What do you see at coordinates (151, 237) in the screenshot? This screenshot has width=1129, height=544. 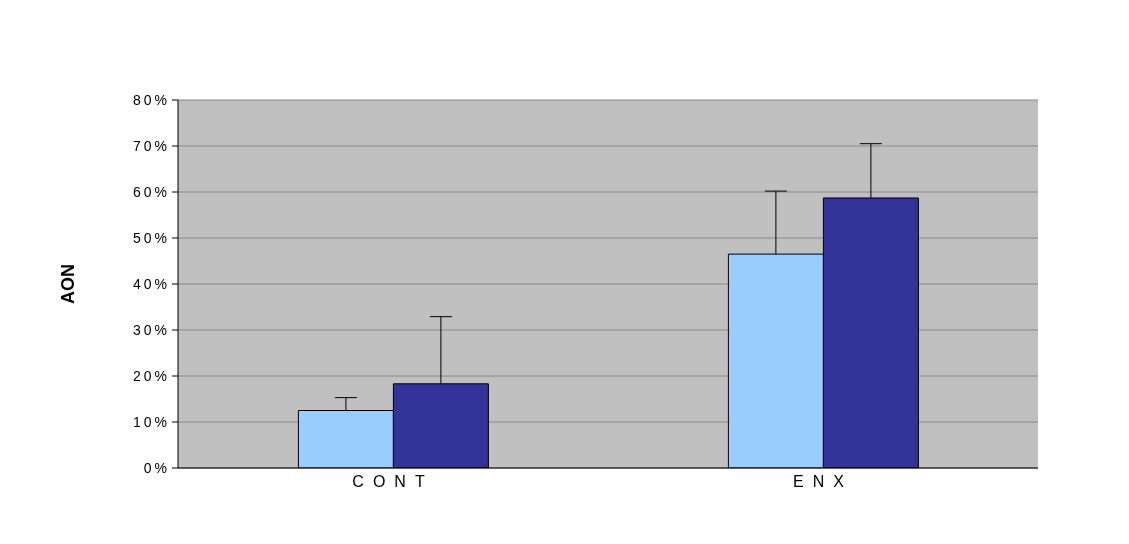 I see `y-tick-label: 50%` at bounding box center [151, 237].